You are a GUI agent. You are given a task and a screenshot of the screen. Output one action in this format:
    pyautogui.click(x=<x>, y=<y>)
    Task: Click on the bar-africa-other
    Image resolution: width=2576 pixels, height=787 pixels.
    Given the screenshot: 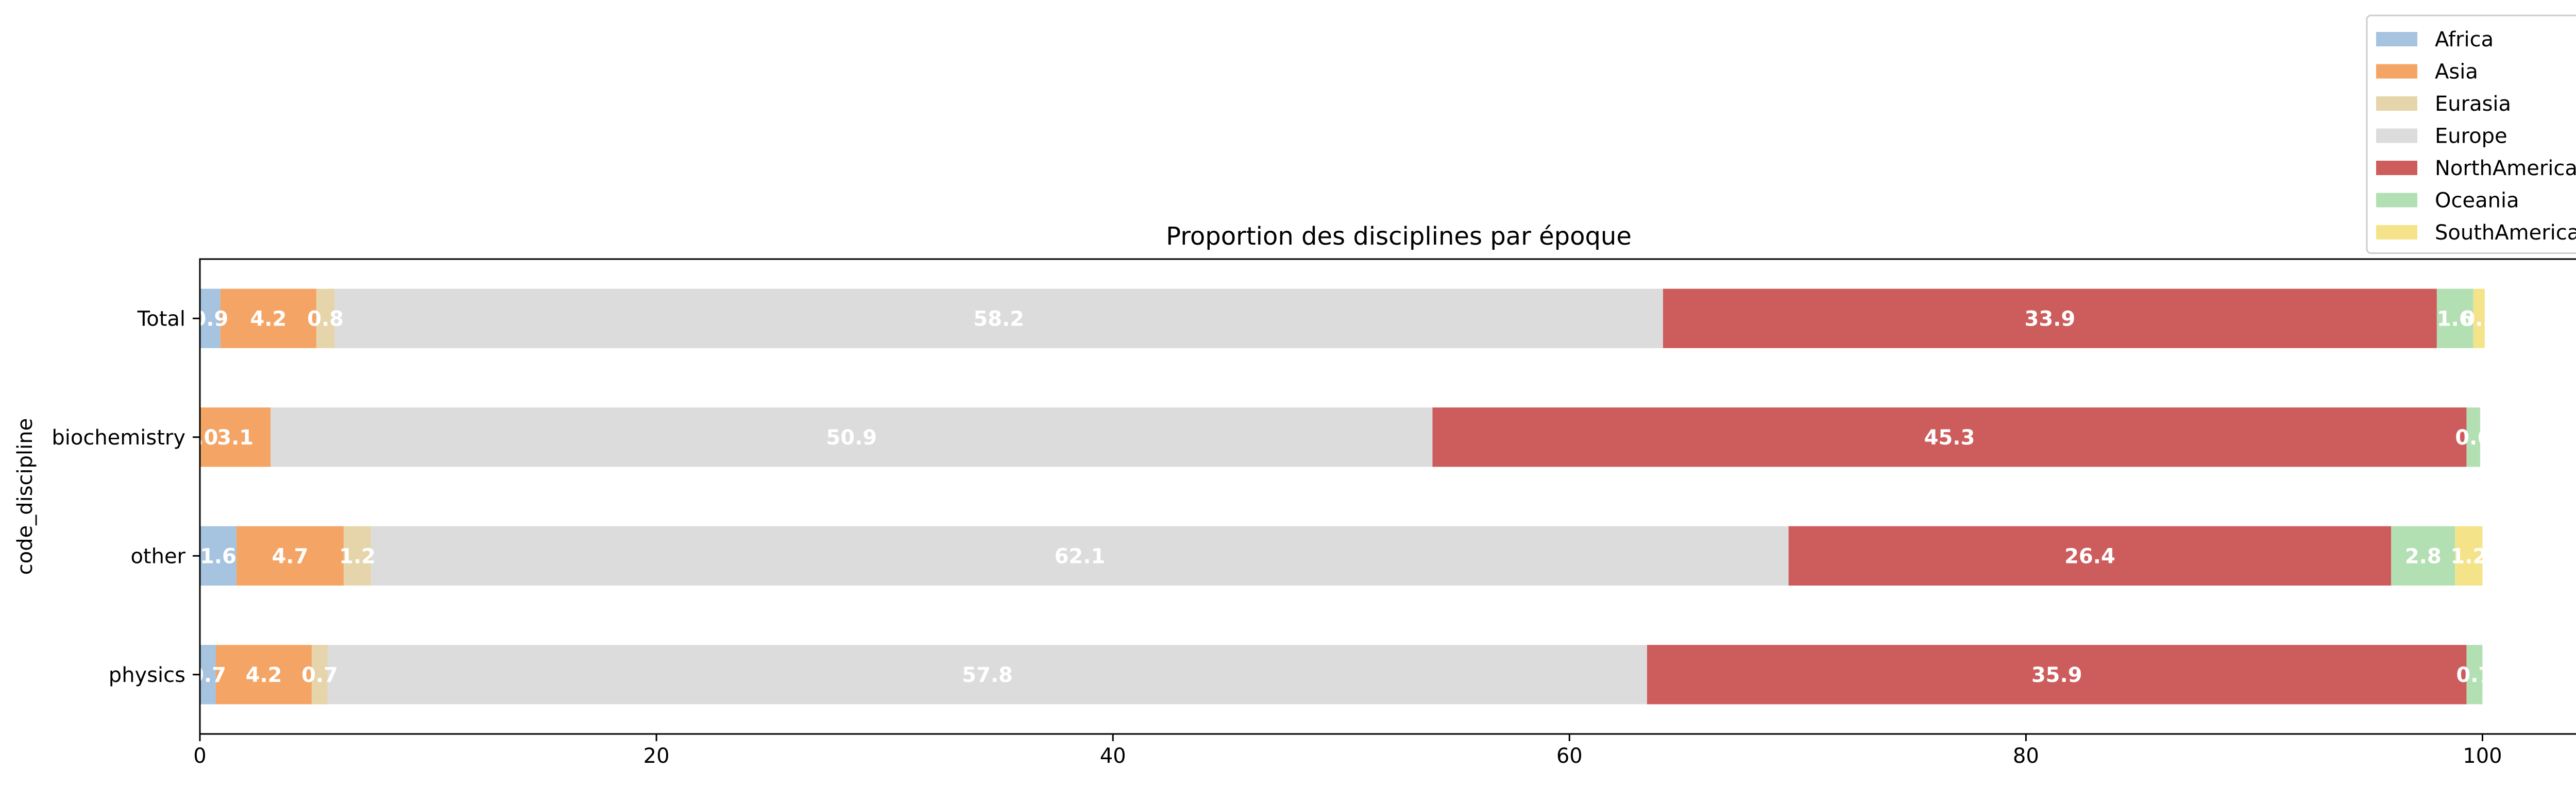 What is the action you would take?
    pyautogui.click(x=218, y=556)
    